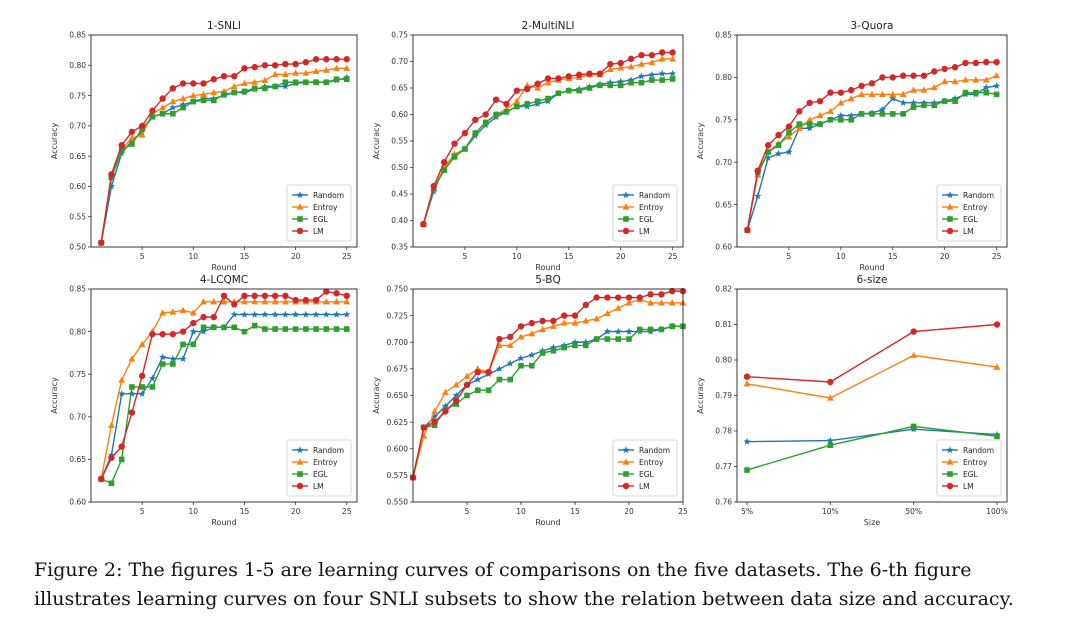  Describe the element at coordinates (77, 417) in the screenshot. I see `y-tick-label: 0.70` at that location.